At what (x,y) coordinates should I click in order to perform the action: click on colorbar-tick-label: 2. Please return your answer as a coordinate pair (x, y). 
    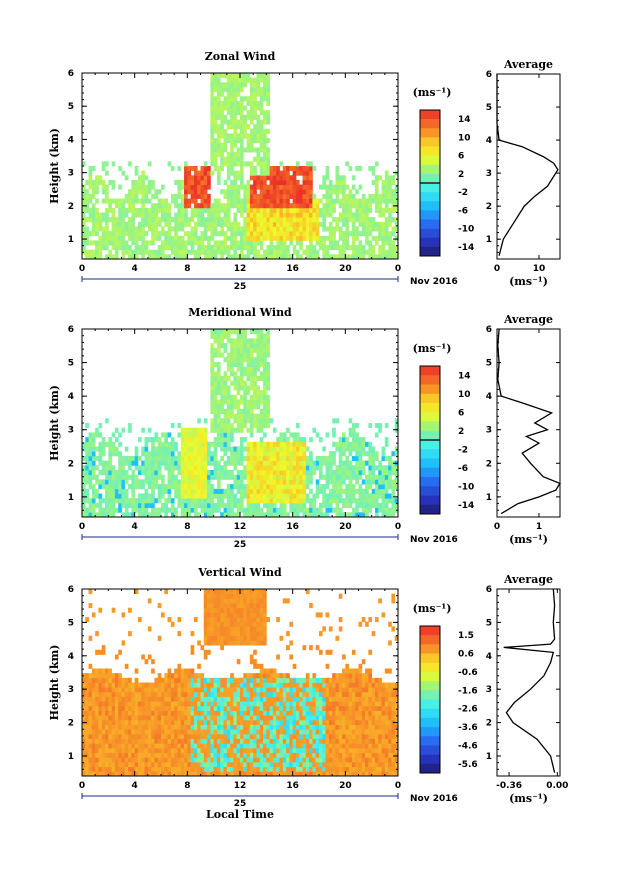
    Looking at the image, I should click on (461, 175).